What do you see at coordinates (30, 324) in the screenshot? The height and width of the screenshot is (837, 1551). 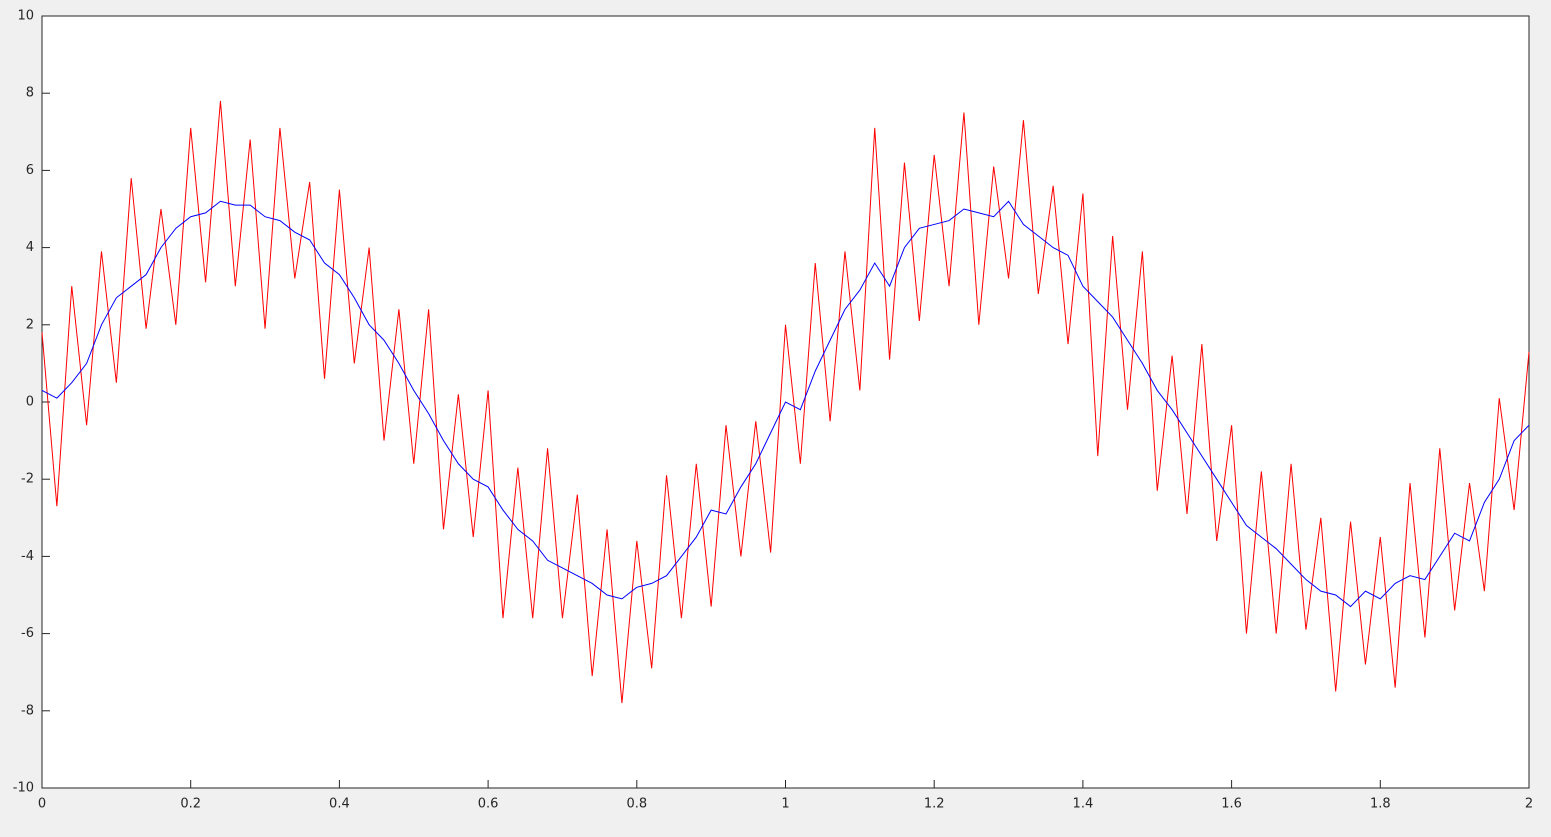 I see `y-tick-label: 2` at bounding box center [30, 324].